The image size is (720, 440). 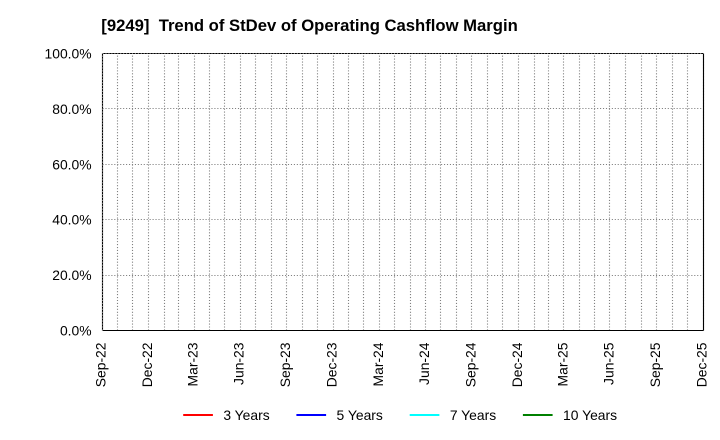 I want to click on svg-text: Sep-25, so click(x=655, y=364).